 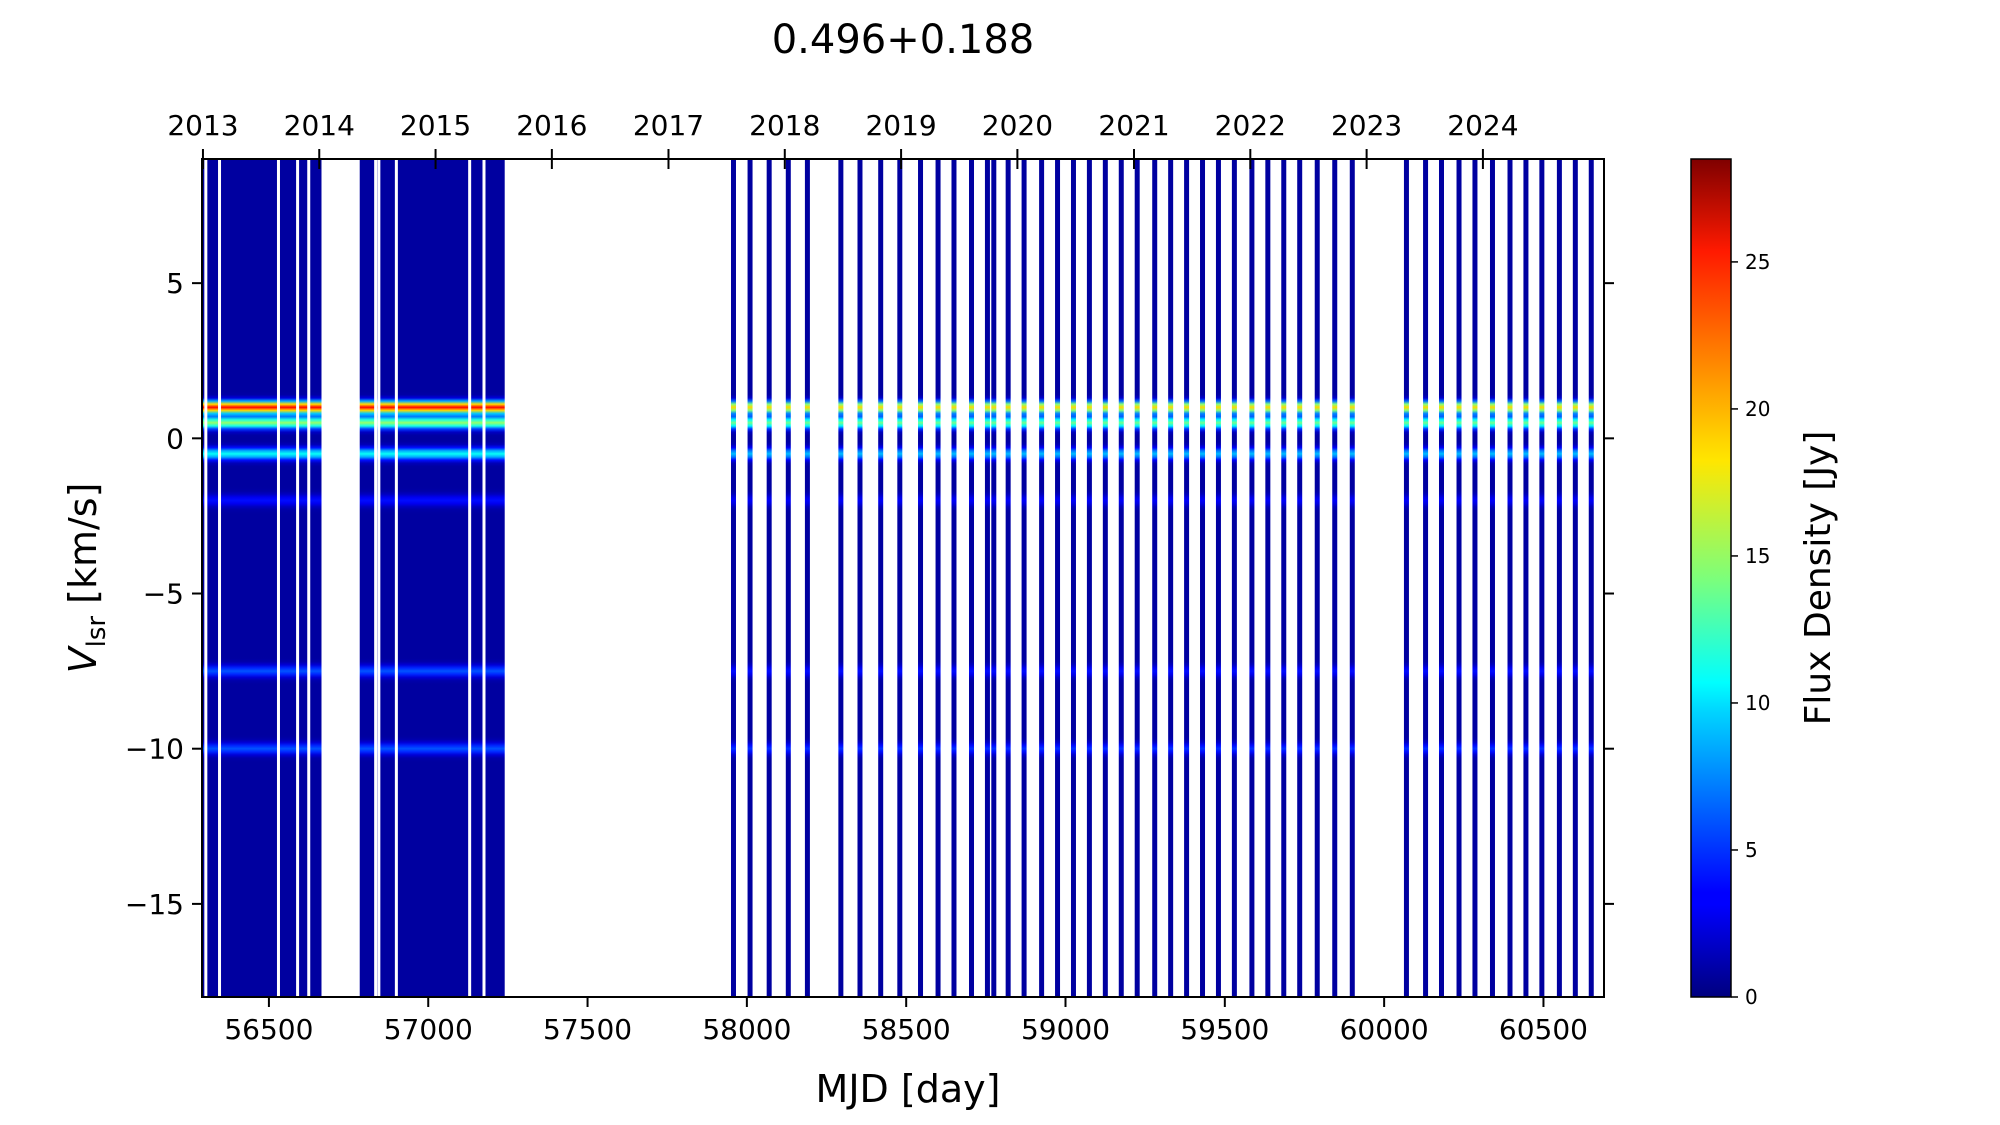 I want to click on year-tick-label: 2015, so click(x=435, y=125).